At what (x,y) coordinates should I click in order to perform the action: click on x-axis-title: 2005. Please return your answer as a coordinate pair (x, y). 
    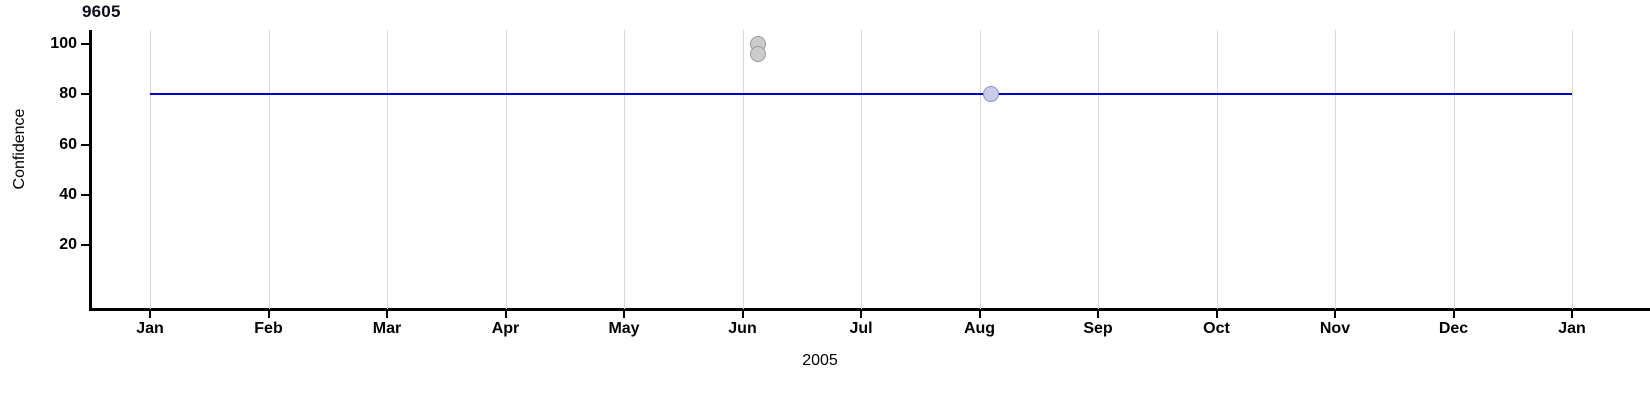
    Looking at the image, I should click on (820, 360).